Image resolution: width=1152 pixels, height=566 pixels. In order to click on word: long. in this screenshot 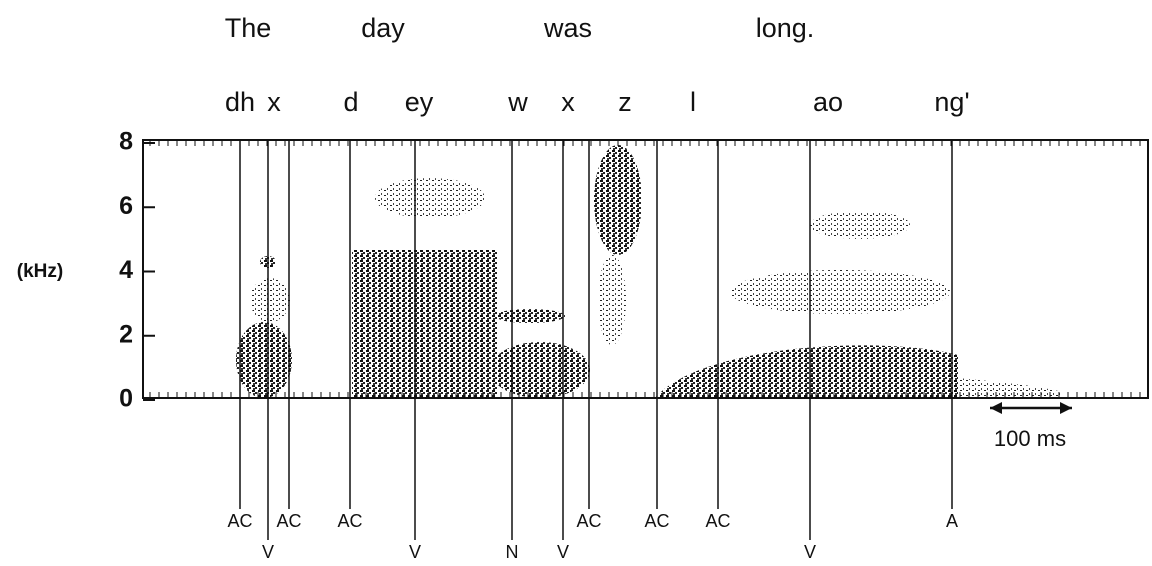, I will do `click(785, 28)`.